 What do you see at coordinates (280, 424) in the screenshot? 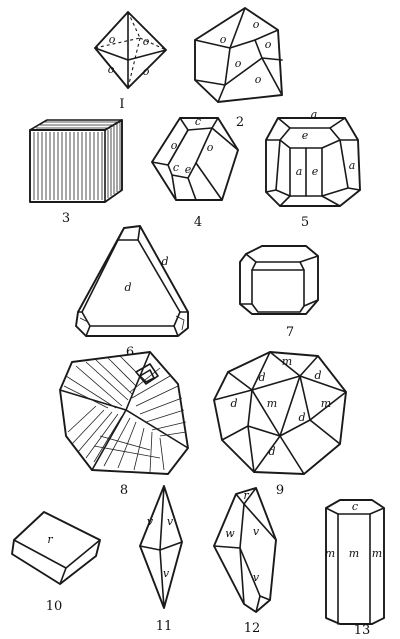
I see `figure-9-combination-crystal: m d d m m d d d 9` at bounding box center [280, 424].